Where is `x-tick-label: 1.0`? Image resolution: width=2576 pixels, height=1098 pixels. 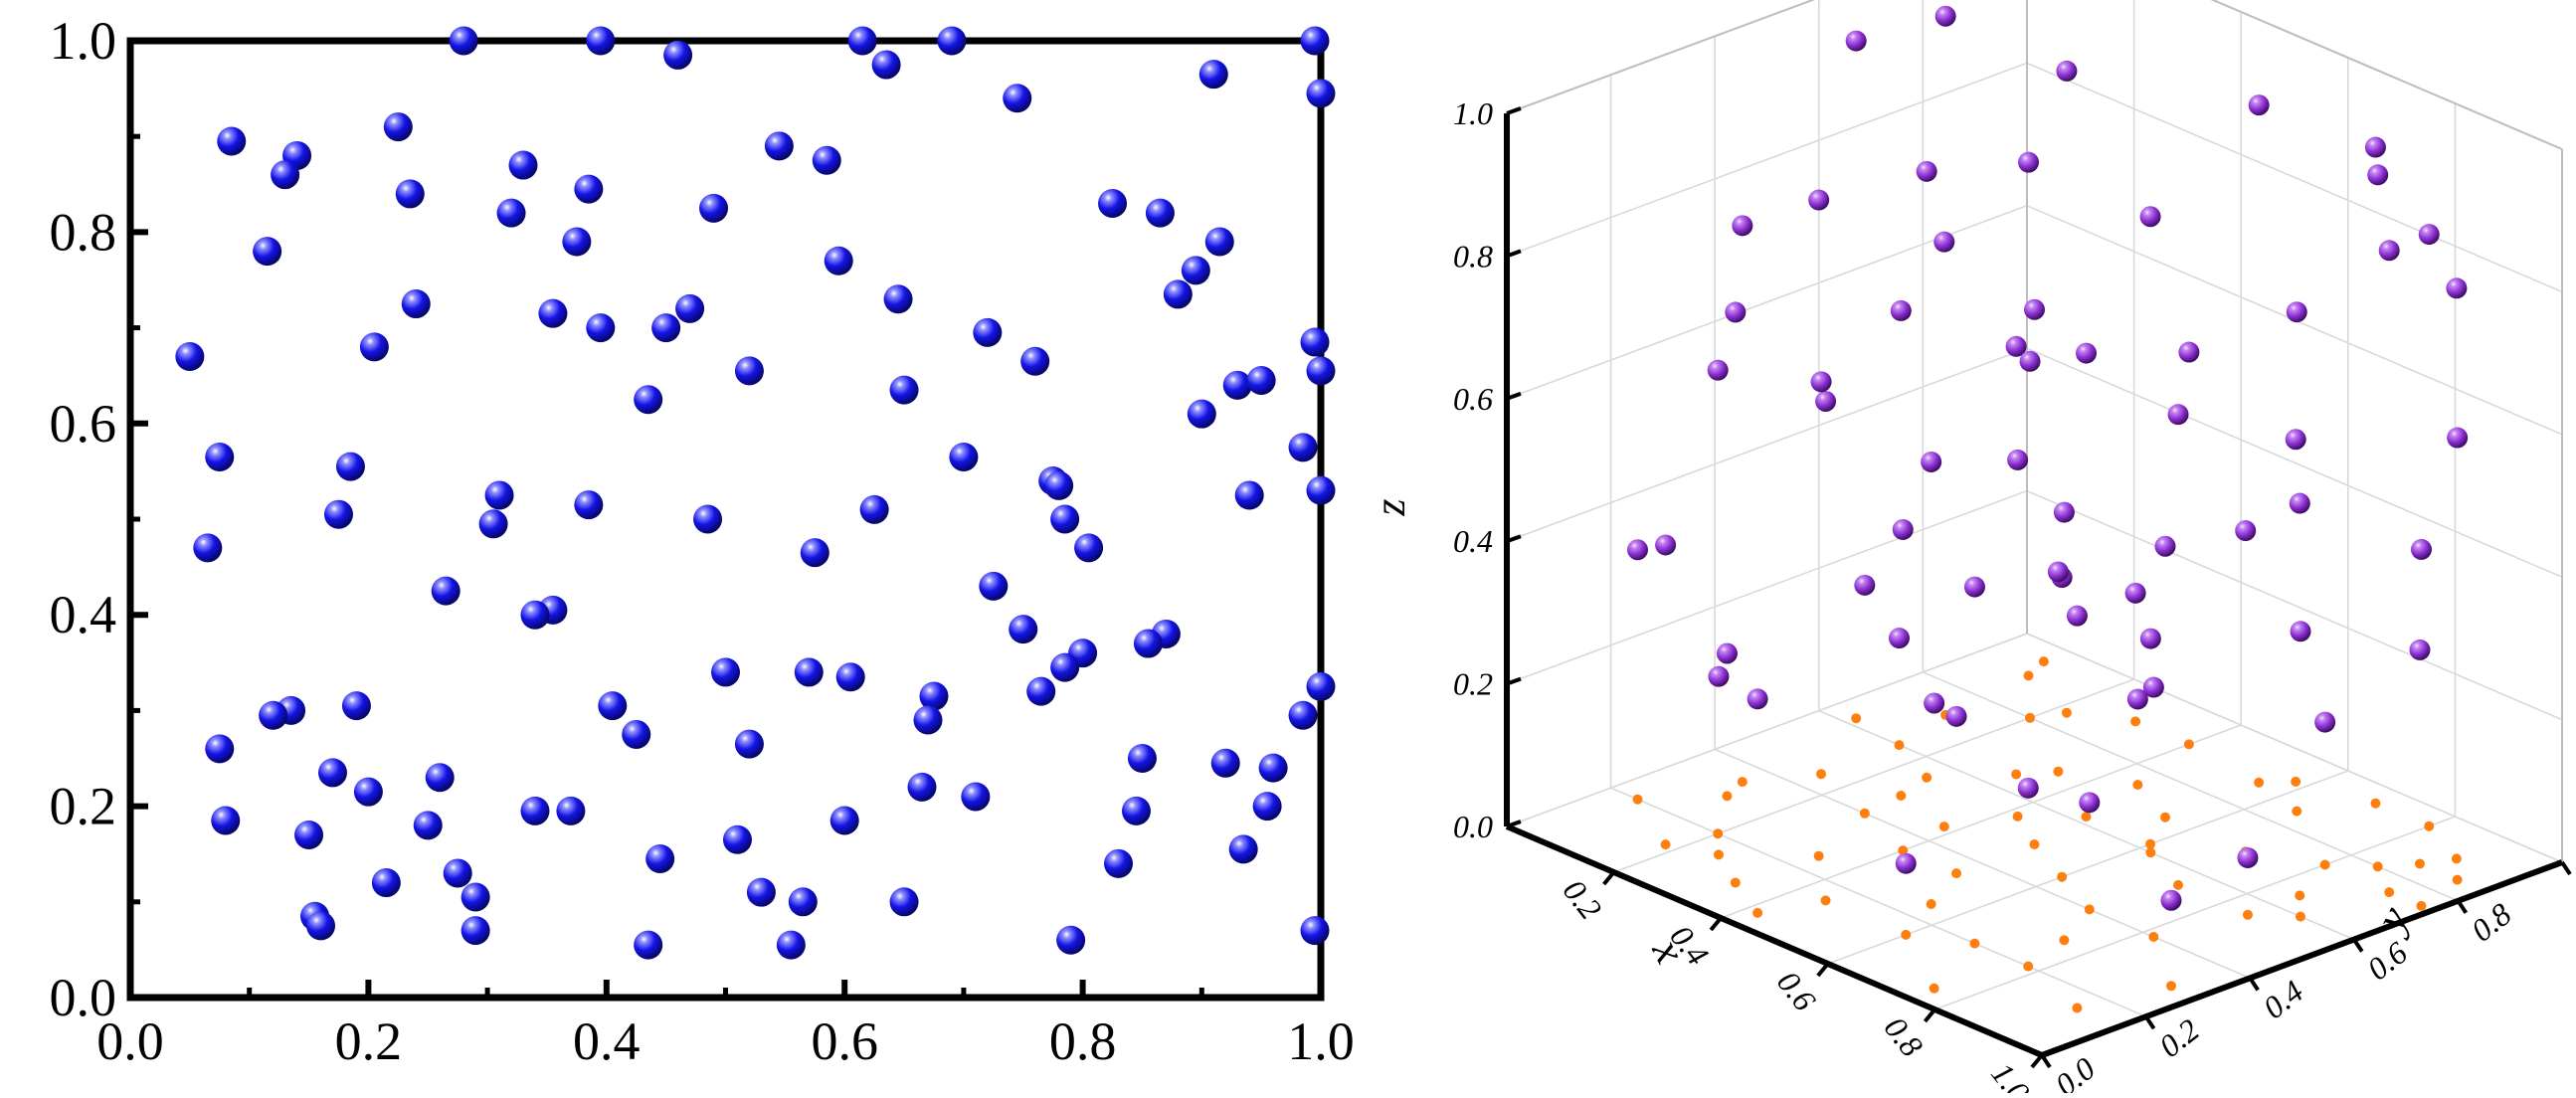 x-tick-label: 1.0 is located at coordinates (2010, 1074).